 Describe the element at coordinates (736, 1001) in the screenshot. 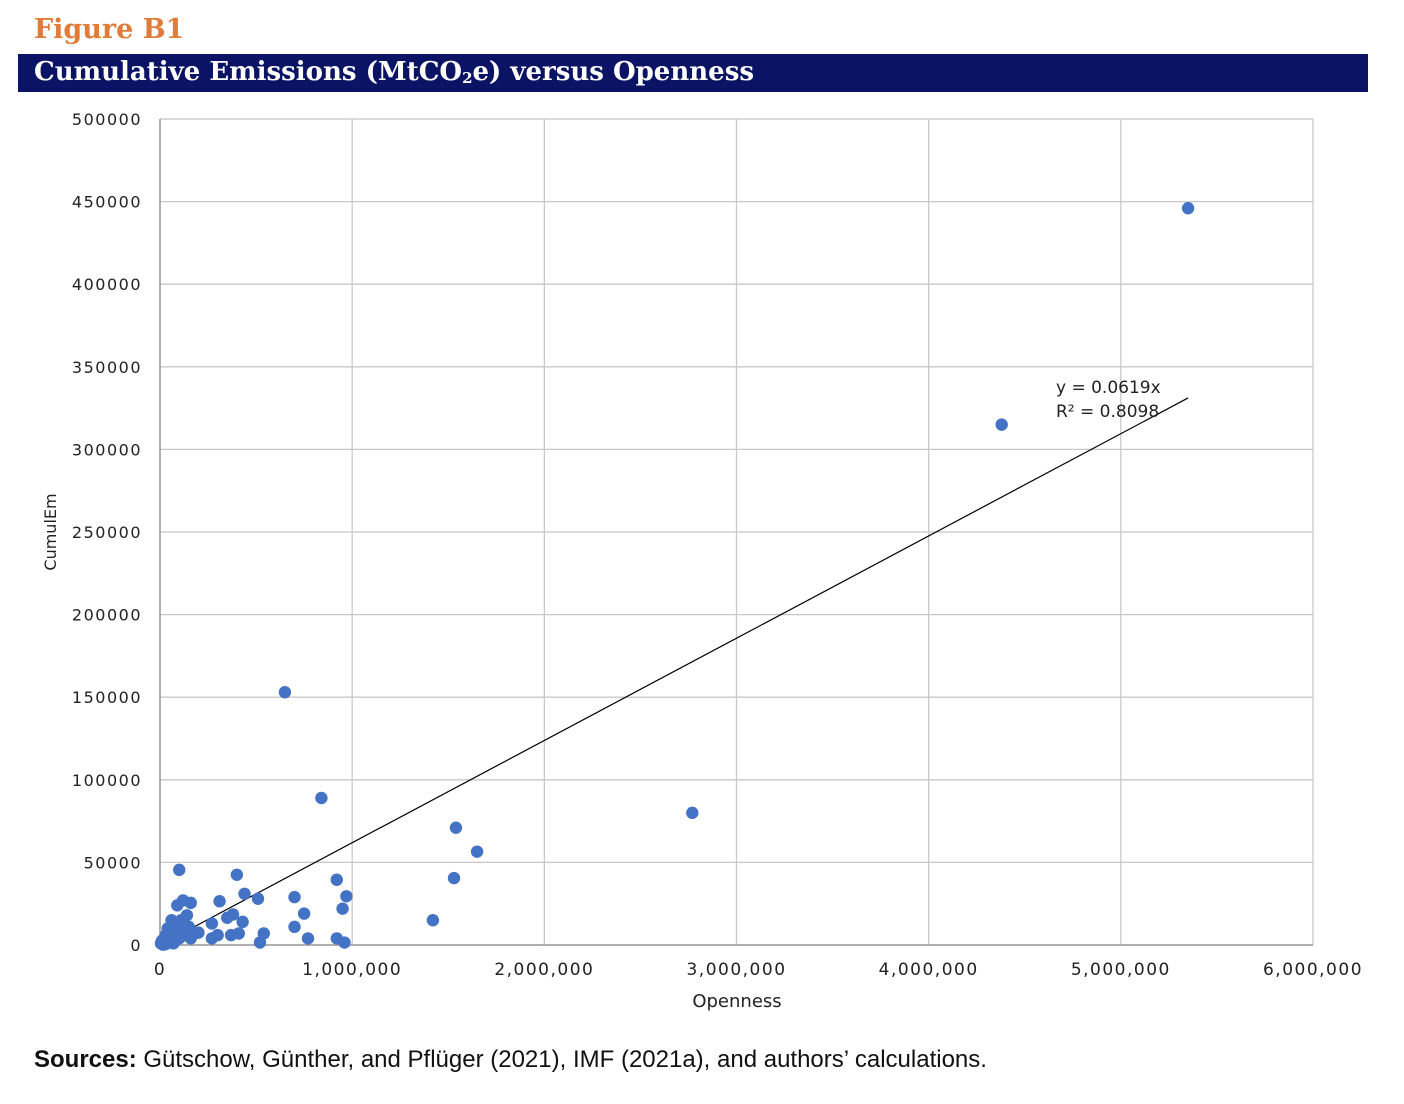

I see `x-axis-label: Openness` at that location.